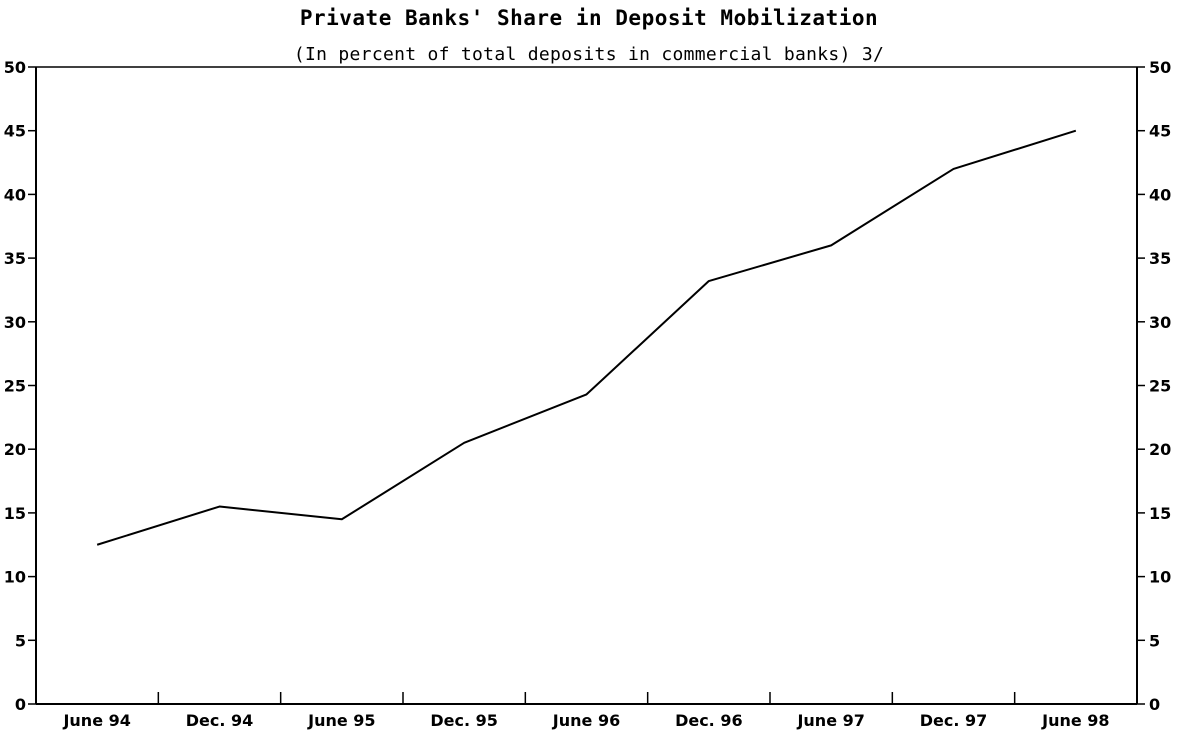 The width and height of the screenshot is (1178, 735). I want to click on x-tick-label: June 98, so click(1075, 720).